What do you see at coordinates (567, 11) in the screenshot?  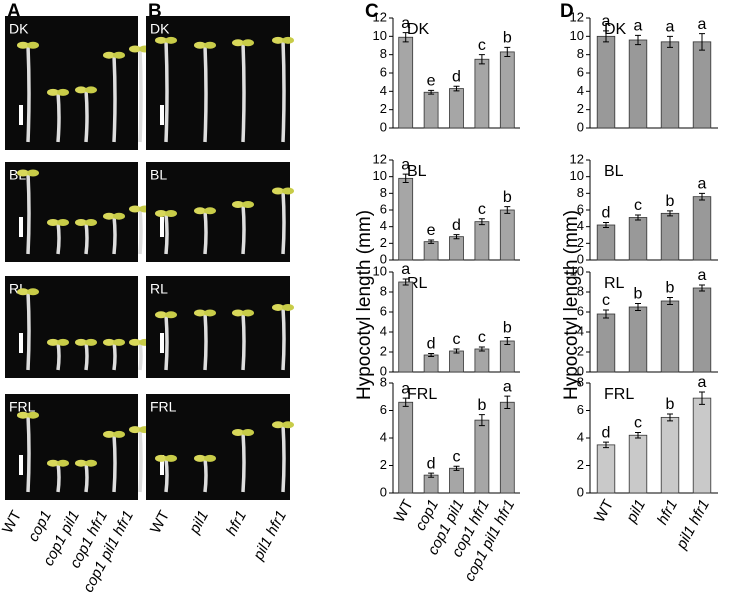 I see `panel-label: D` at bounding box center [567, 11].